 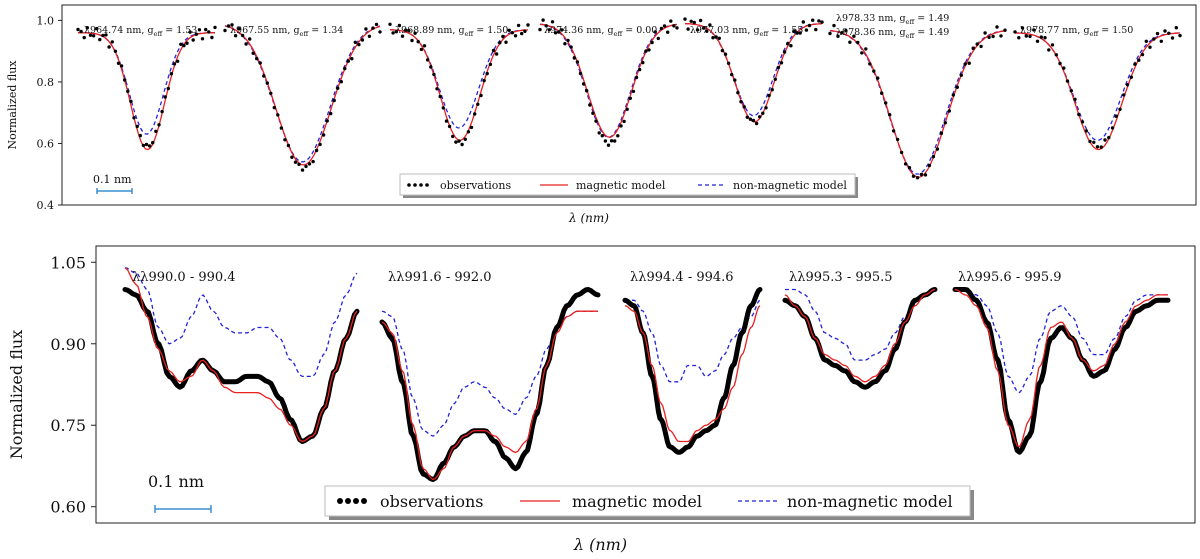 I want to click on line-label: λ977.03 nm, geff = 1.55, so click(x=746, y=31).